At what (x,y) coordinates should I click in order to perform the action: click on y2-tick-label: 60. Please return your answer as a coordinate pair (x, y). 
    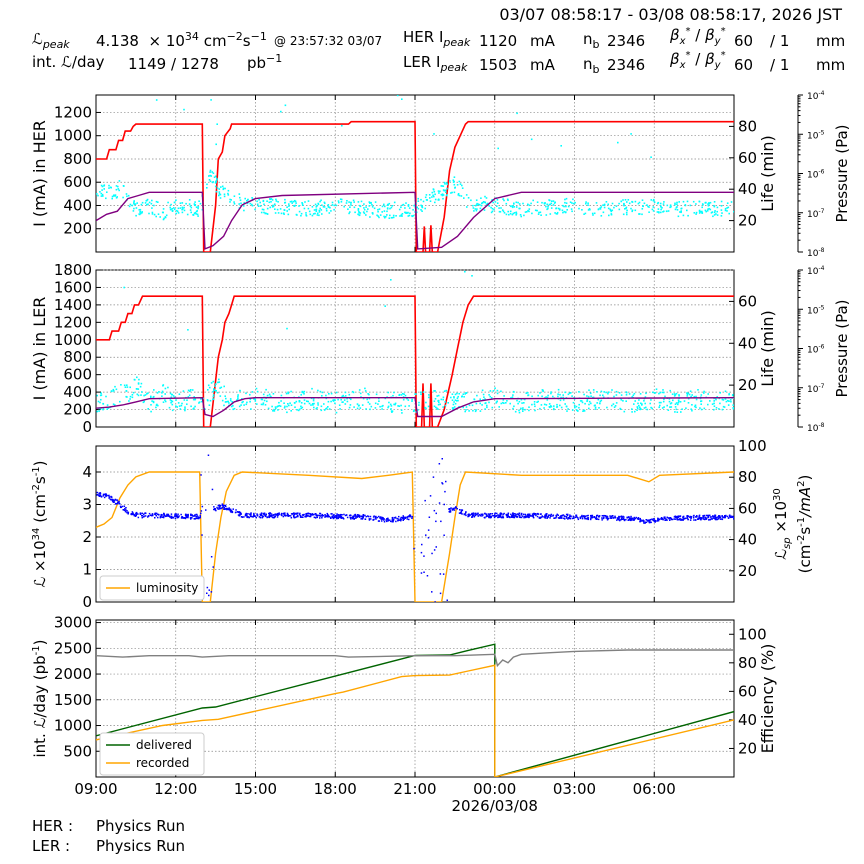
    Looking at the image, I should click on (747, 508).